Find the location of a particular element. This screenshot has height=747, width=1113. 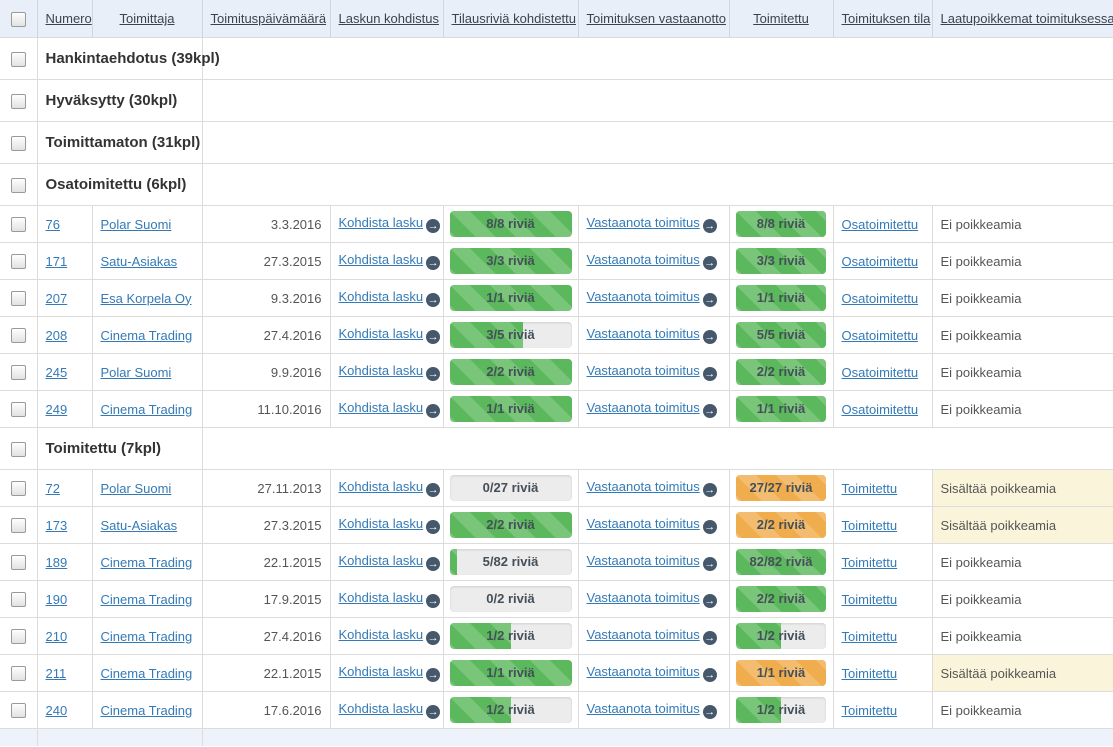

order-number-link: 249 is located at coordinates (56, 409).